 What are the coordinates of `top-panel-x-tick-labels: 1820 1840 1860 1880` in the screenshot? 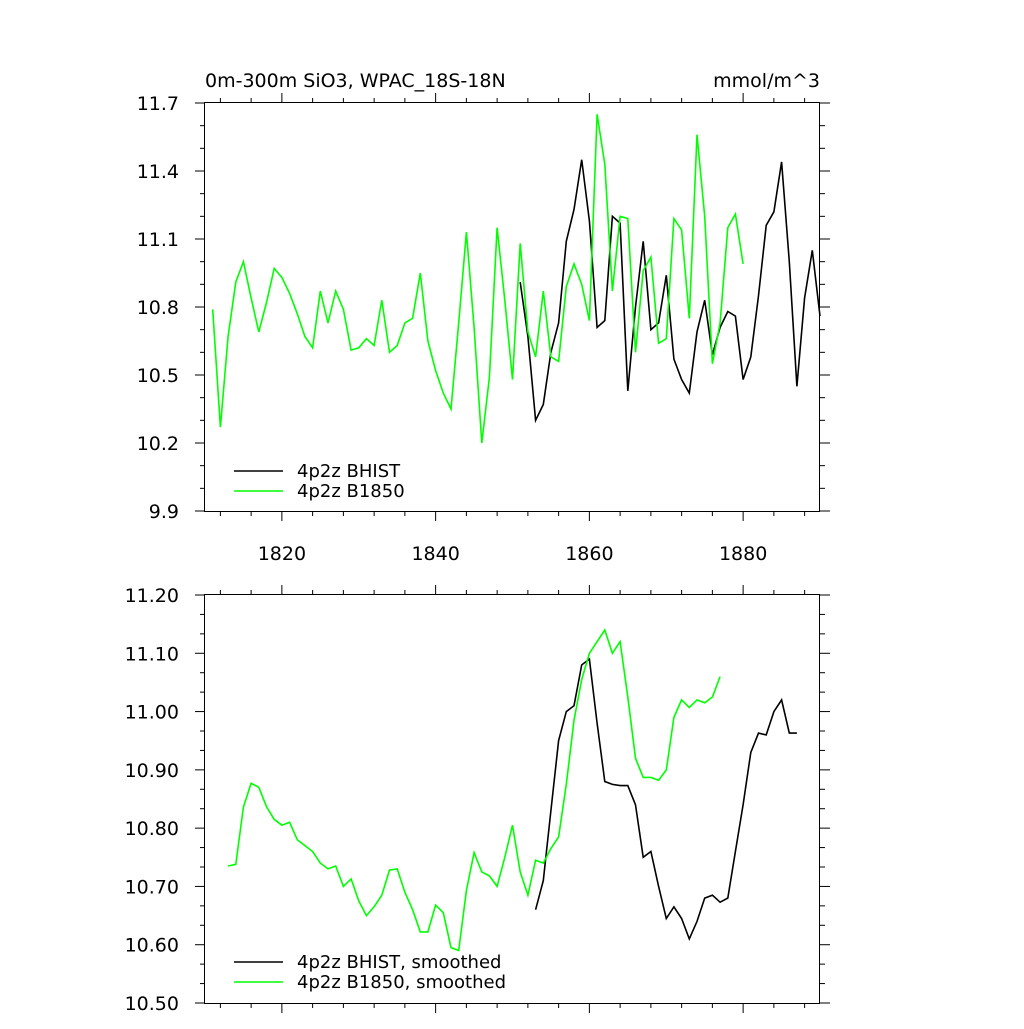 It's located at (513, 554).